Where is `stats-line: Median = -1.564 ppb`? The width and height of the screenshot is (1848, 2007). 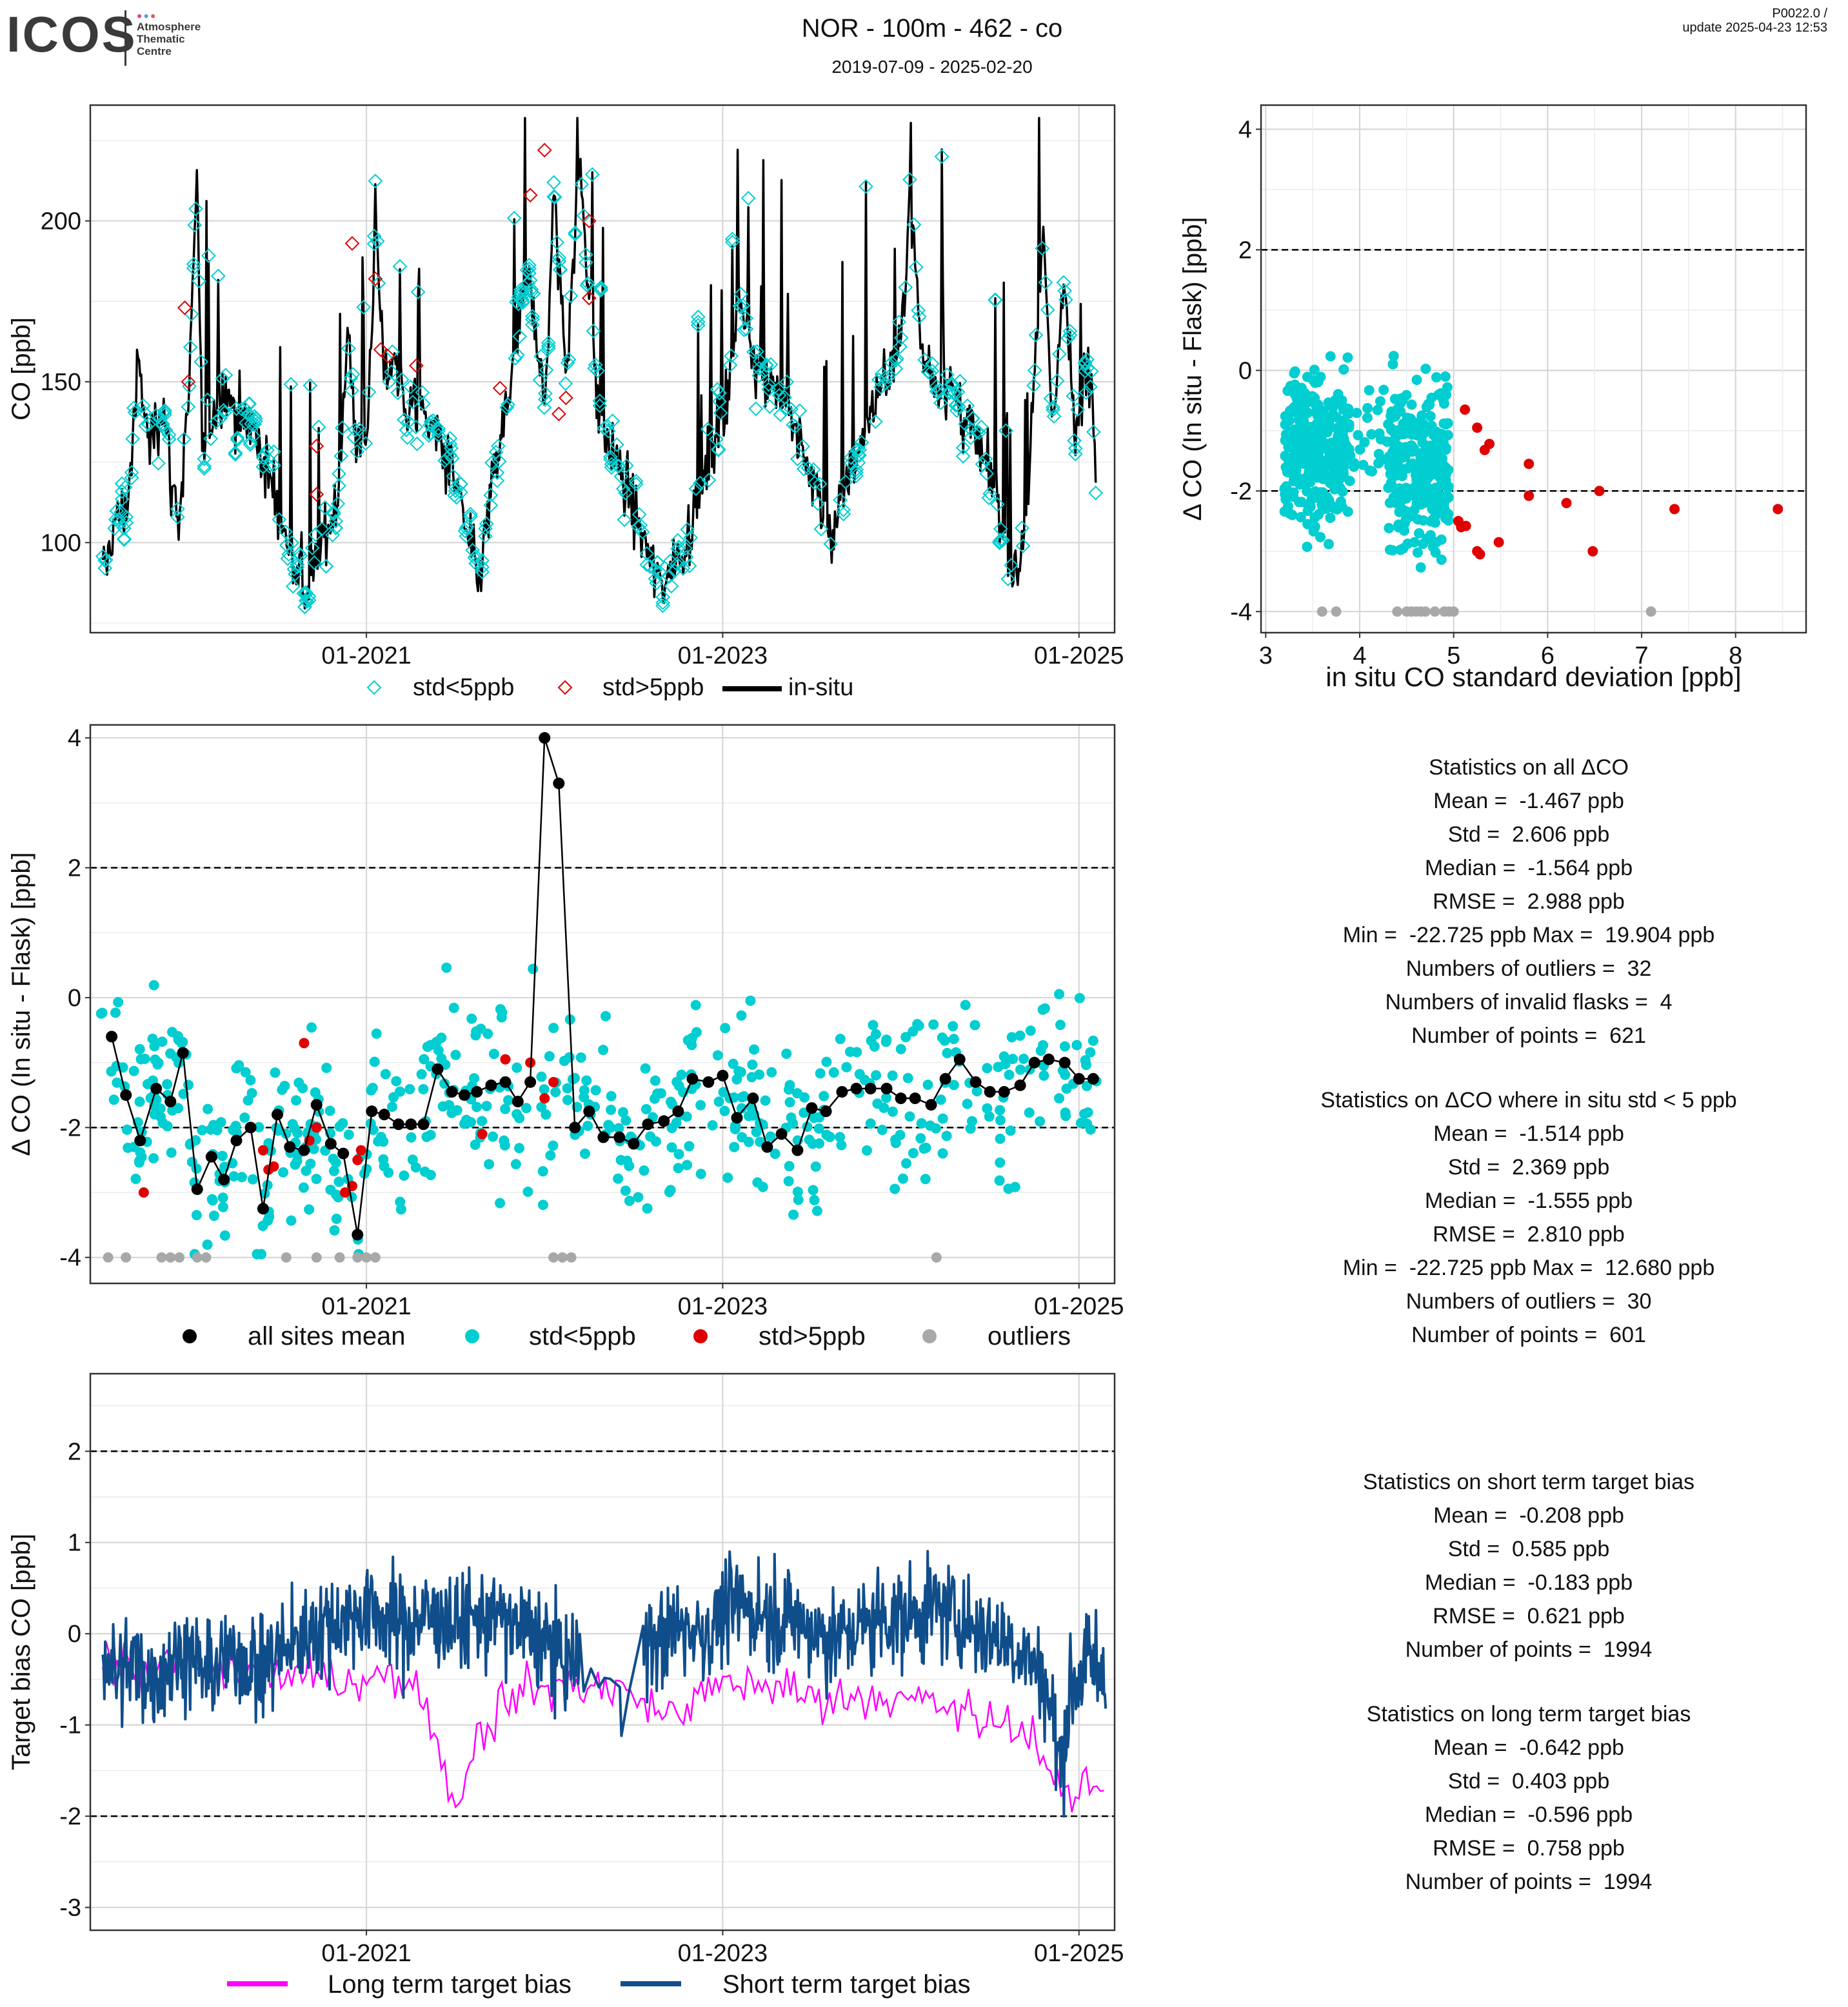
stats-line: Median = -1.564 ppb is located at coordinates (1529, 868).